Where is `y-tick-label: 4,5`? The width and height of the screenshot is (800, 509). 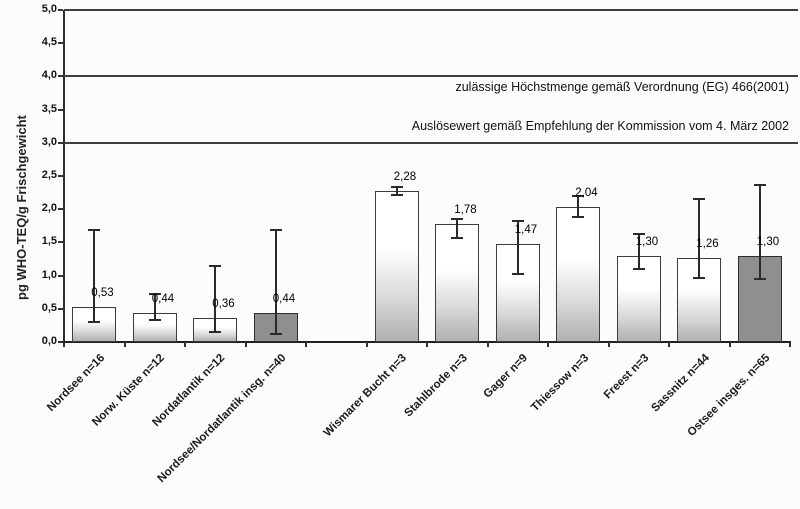 y-tick-label: 4,5 is located at coordinates (49, 42).